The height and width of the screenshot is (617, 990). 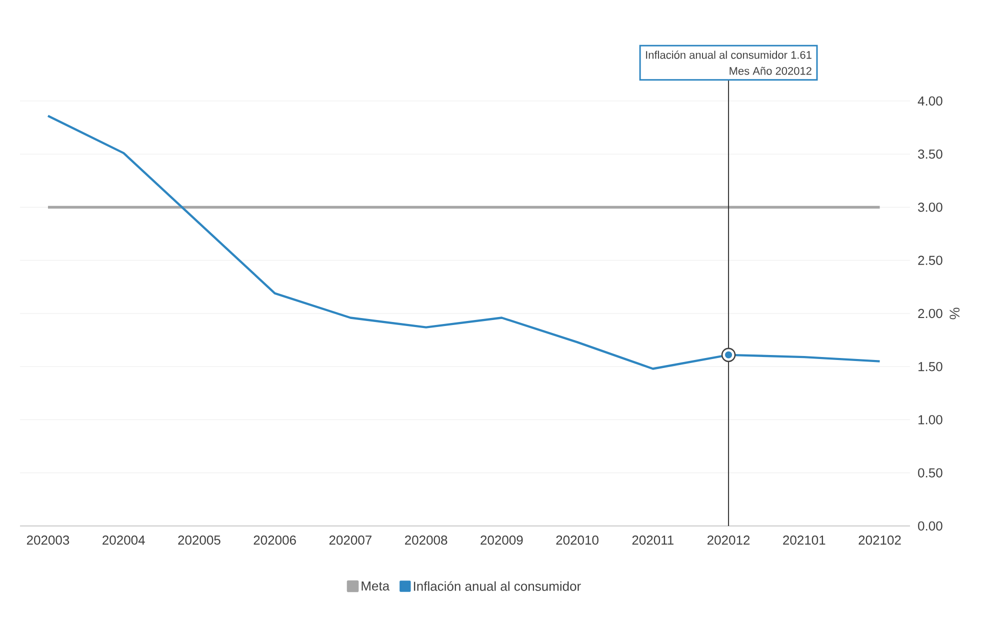 What do you see at coordinates (199, 540) in the screenshot?
I see `x-tick-label: 202005` at bounding box center [199, 540].